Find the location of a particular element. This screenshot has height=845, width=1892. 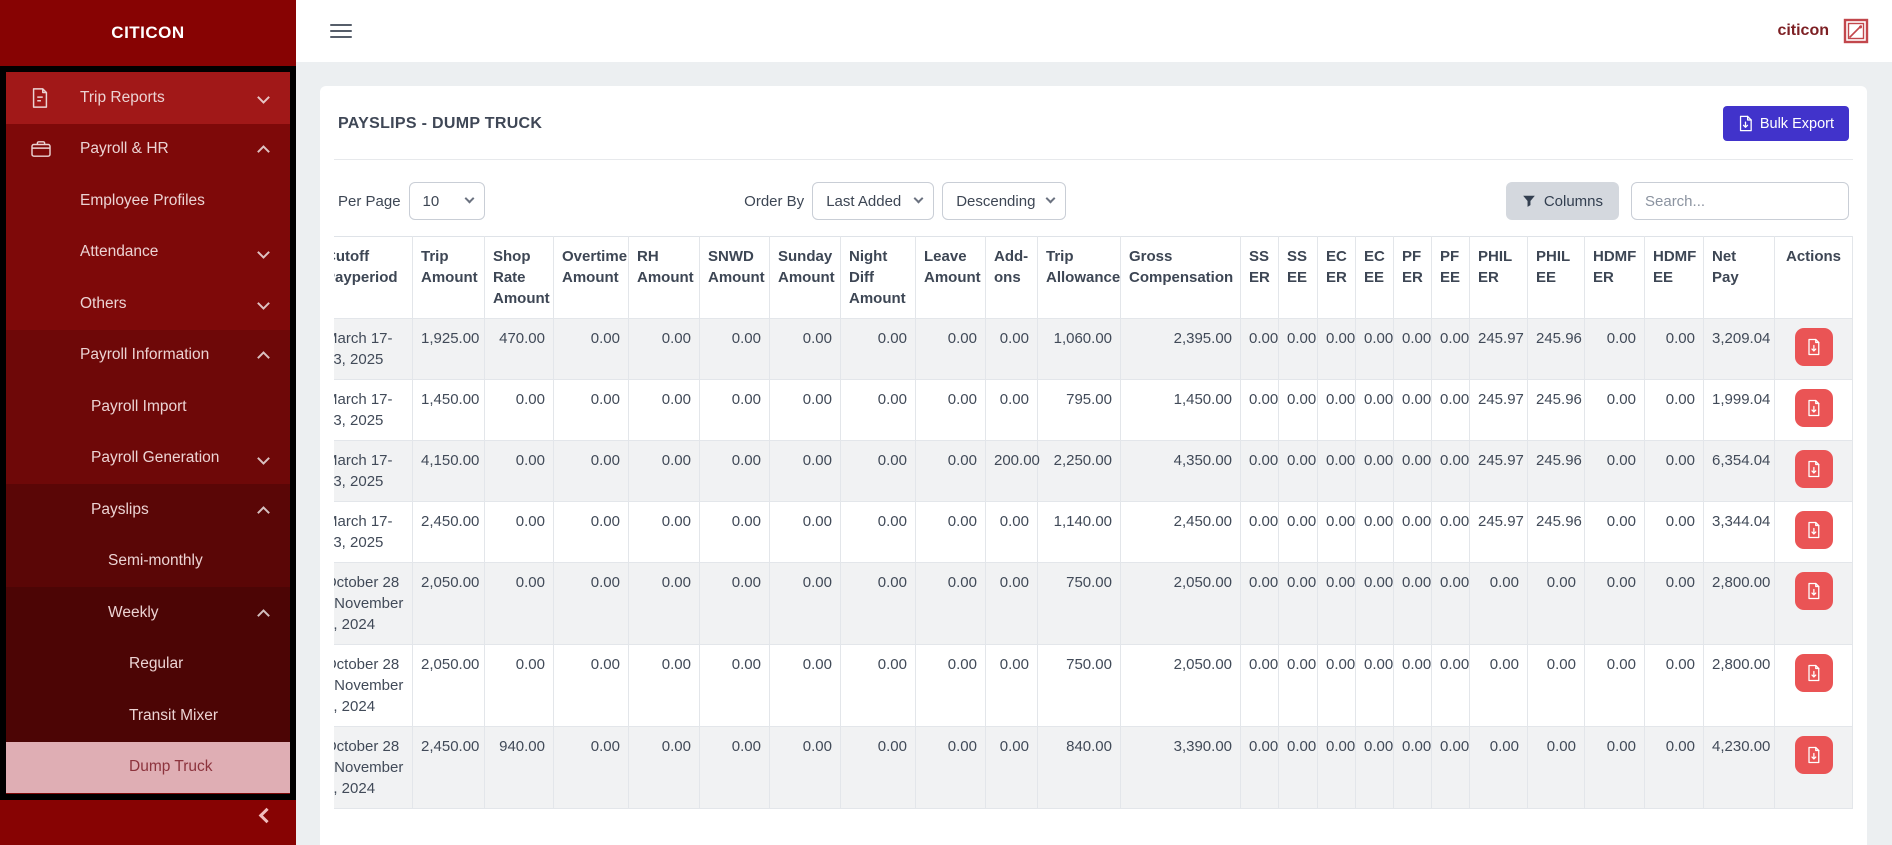

sidebar-item-label: Payroll Information is located at coordinates (145, 355).